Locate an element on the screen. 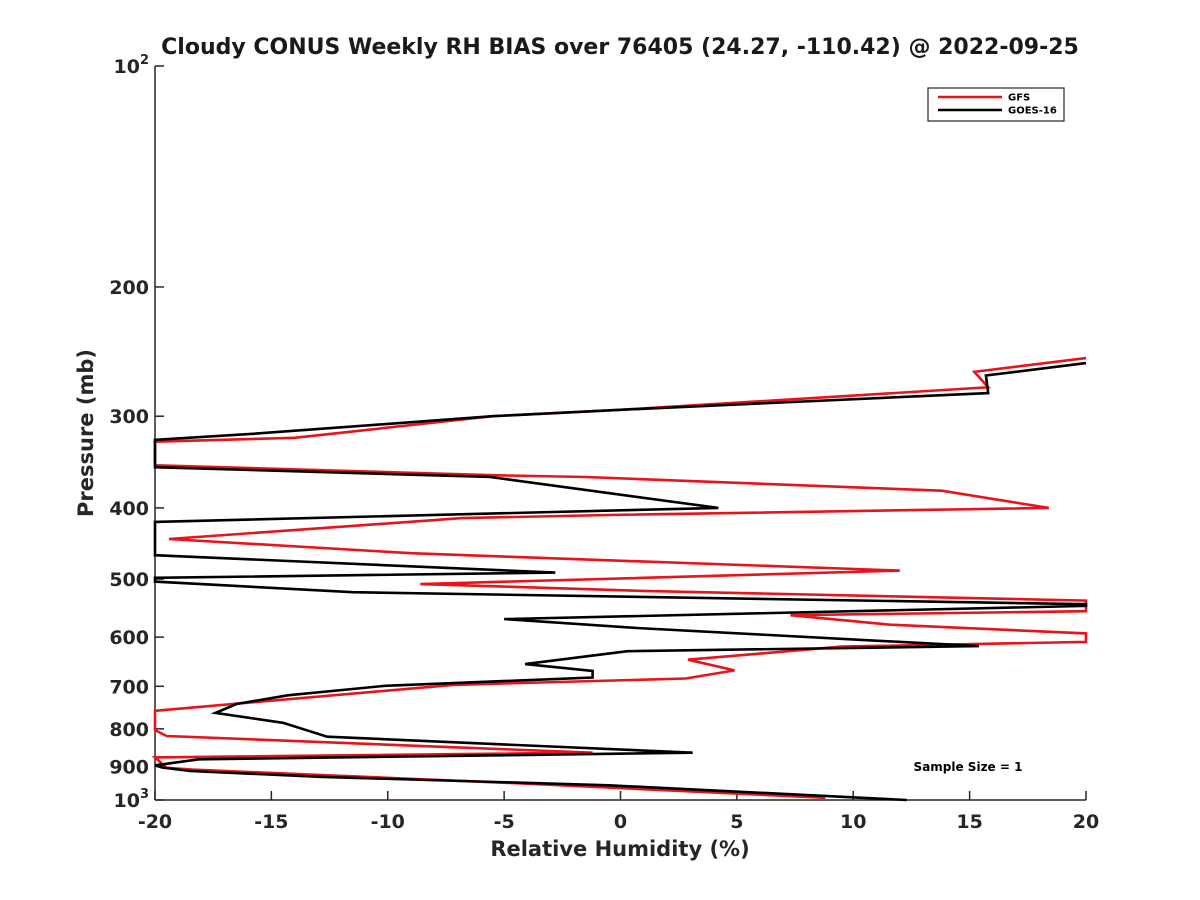 The height and width of the screenshot is (900, 1200). y-tick-label: 300 is located at coordinates (129, 417).